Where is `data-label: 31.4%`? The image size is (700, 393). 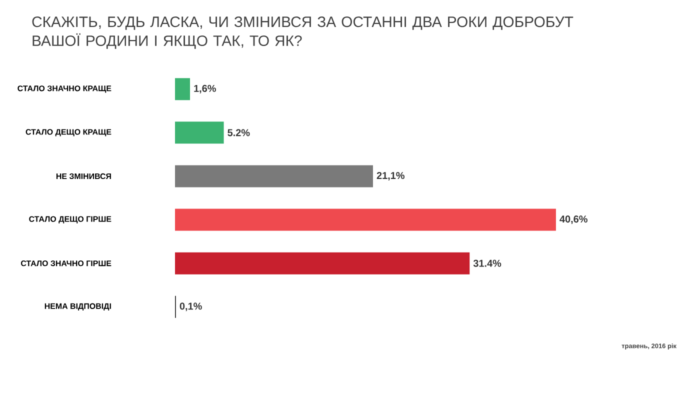
data-label: 31.4% is located at coordinates (487, 263).